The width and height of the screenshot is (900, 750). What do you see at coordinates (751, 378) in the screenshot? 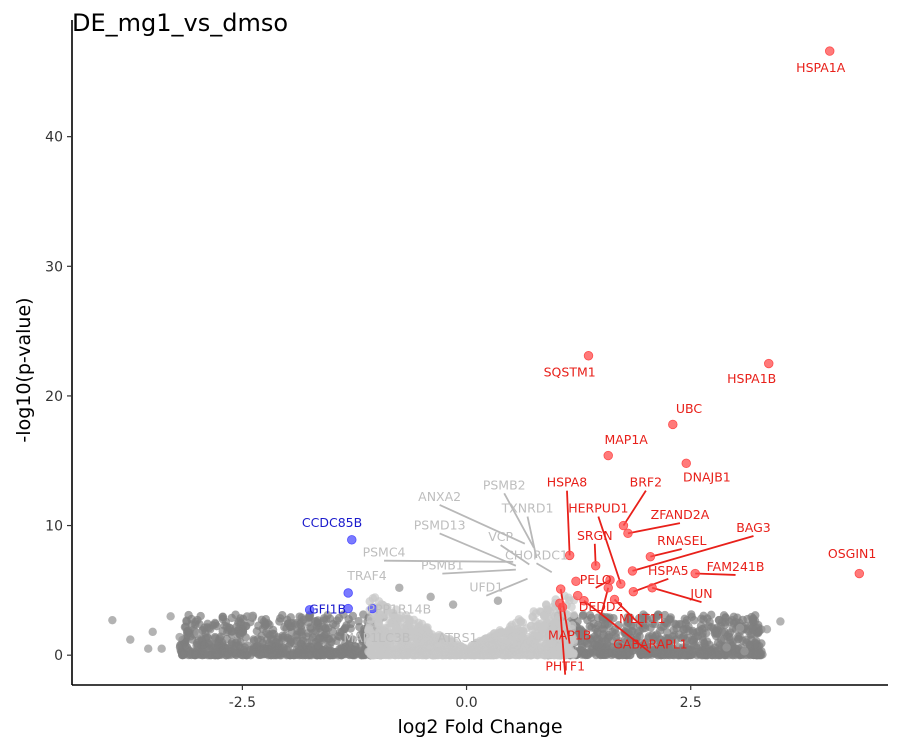
I see `gene-label: HSPA1B` at bounding box center [751, 378].